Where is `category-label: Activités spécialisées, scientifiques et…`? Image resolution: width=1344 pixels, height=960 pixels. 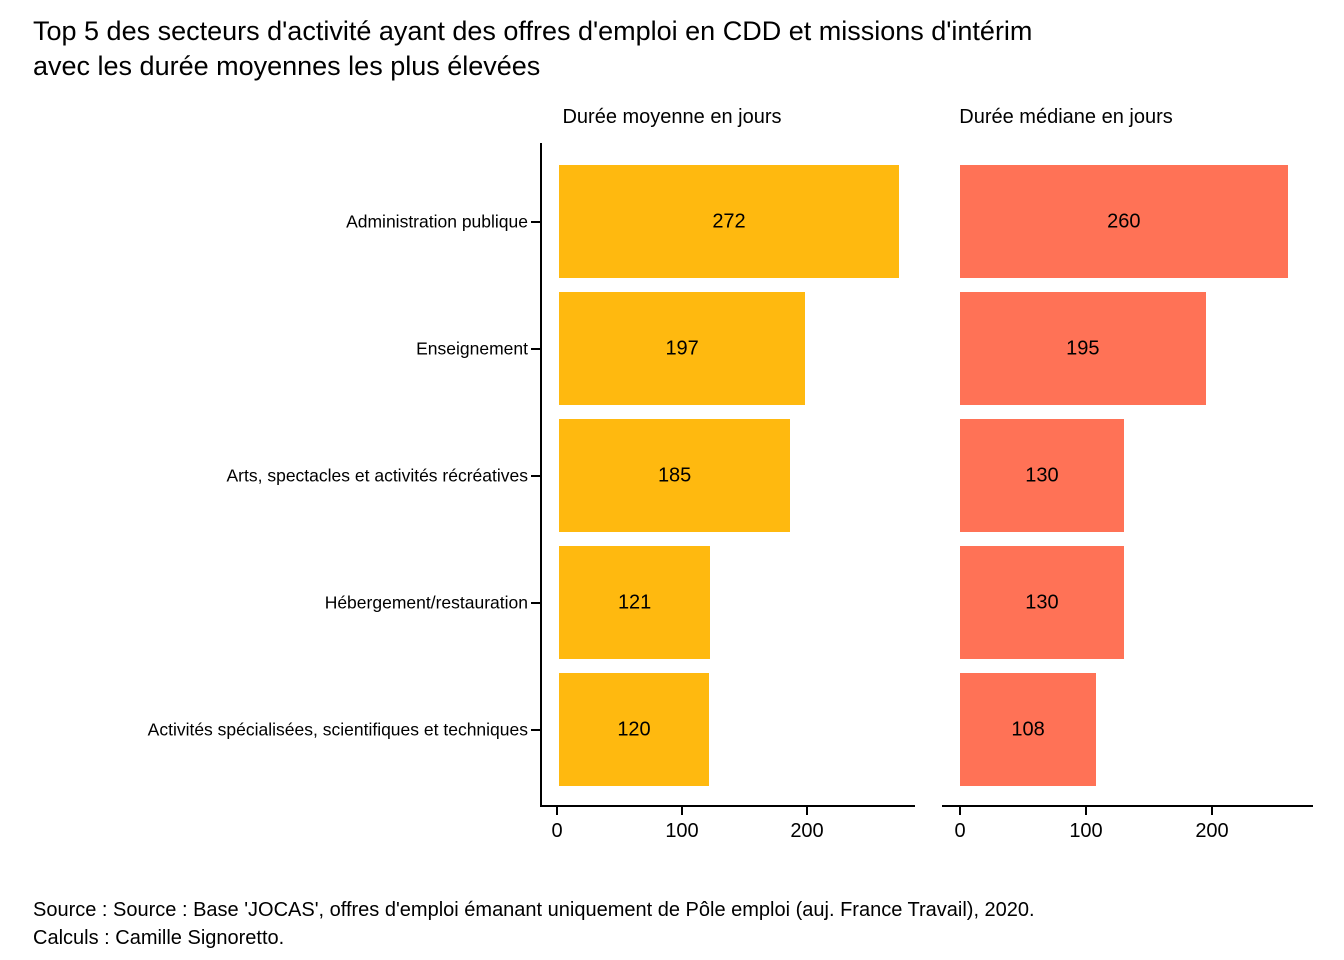
category-label: Activités spécialisées, scientifiques et… is located at coordinates (337, 729).